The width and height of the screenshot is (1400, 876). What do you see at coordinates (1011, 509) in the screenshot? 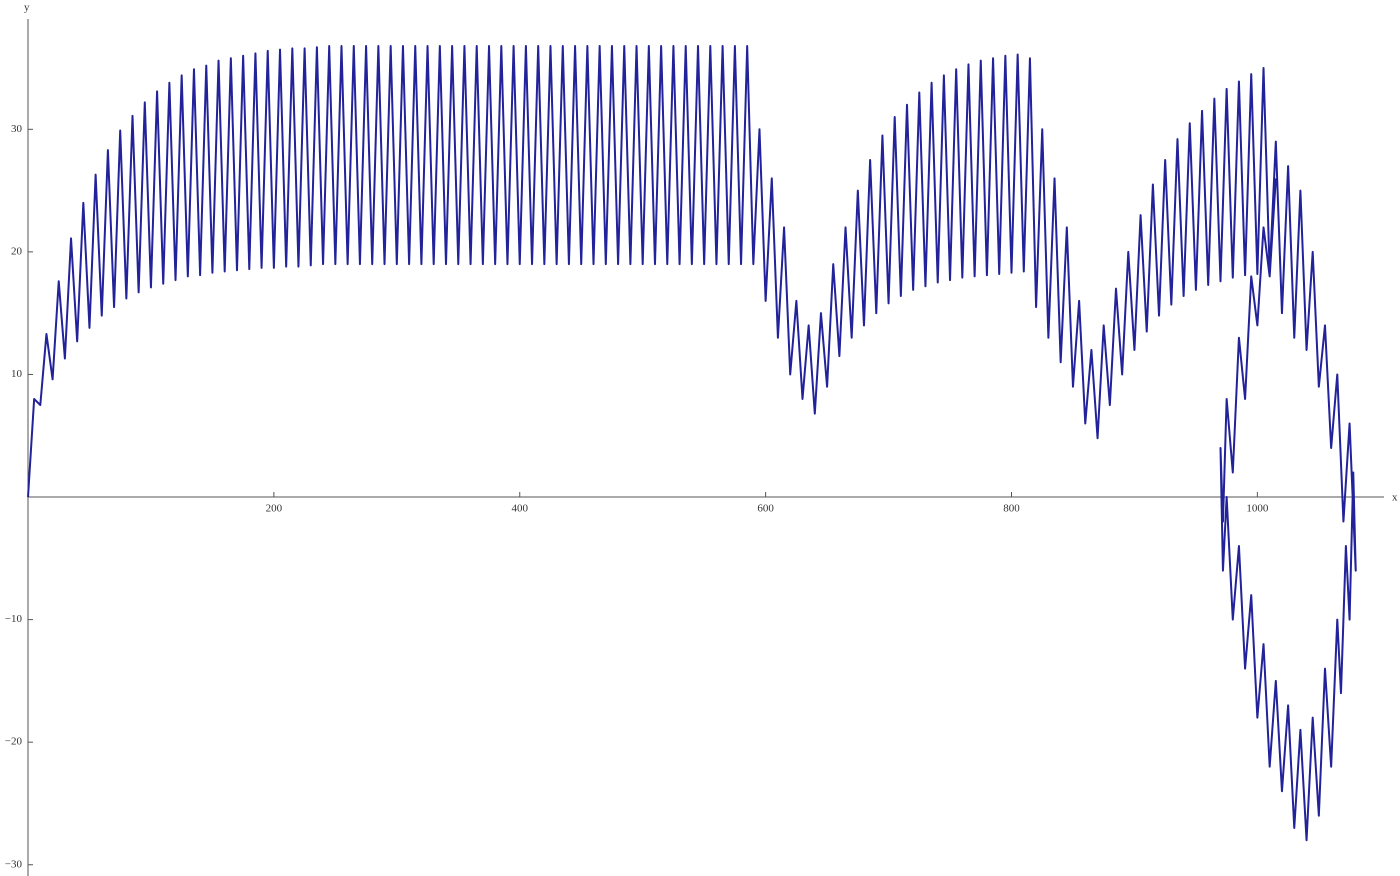
I see `x-tick-label: 800` at bounding box center [1011, 509].